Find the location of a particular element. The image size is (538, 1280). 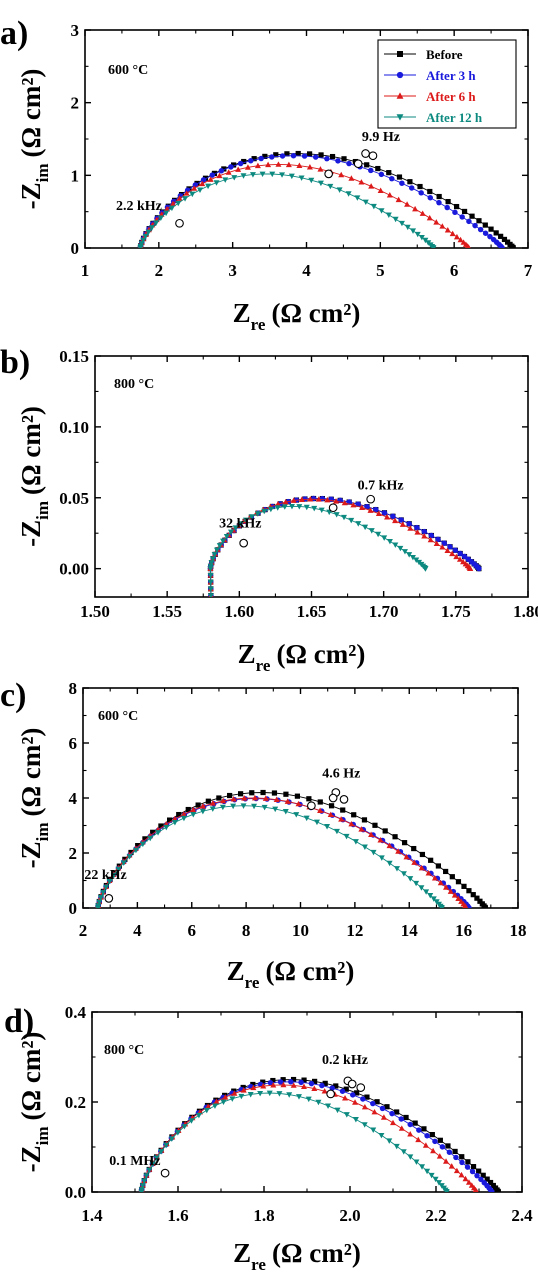

x-tick-label: 1.65 is located at coordinates (312, 611).